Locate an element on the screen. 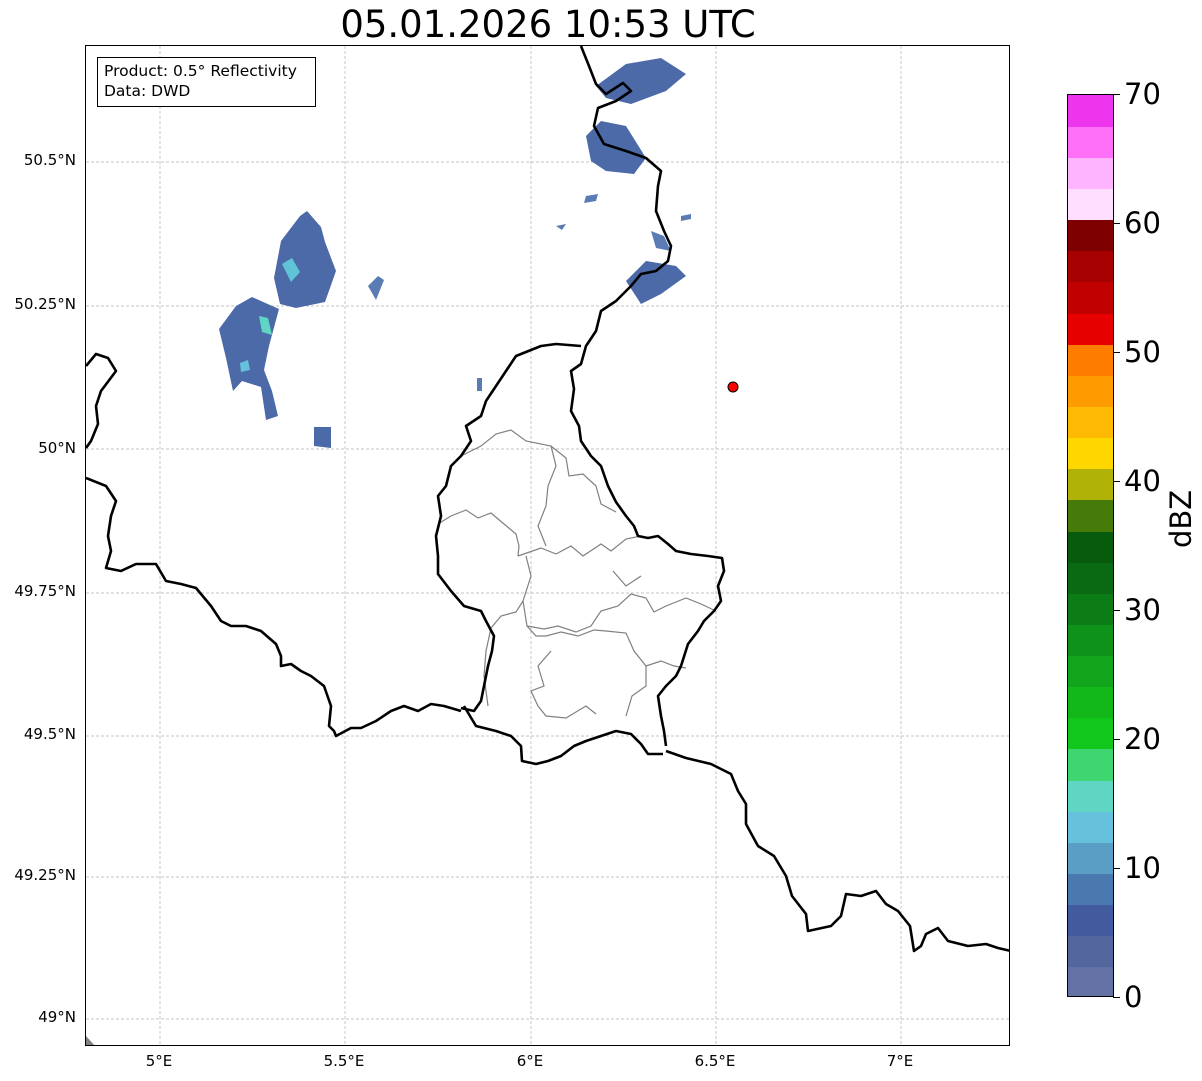 The width and height of the screenshot is (1202, 1081). colorbar-tick-label: 60 is located at coordinates (1142, 223).